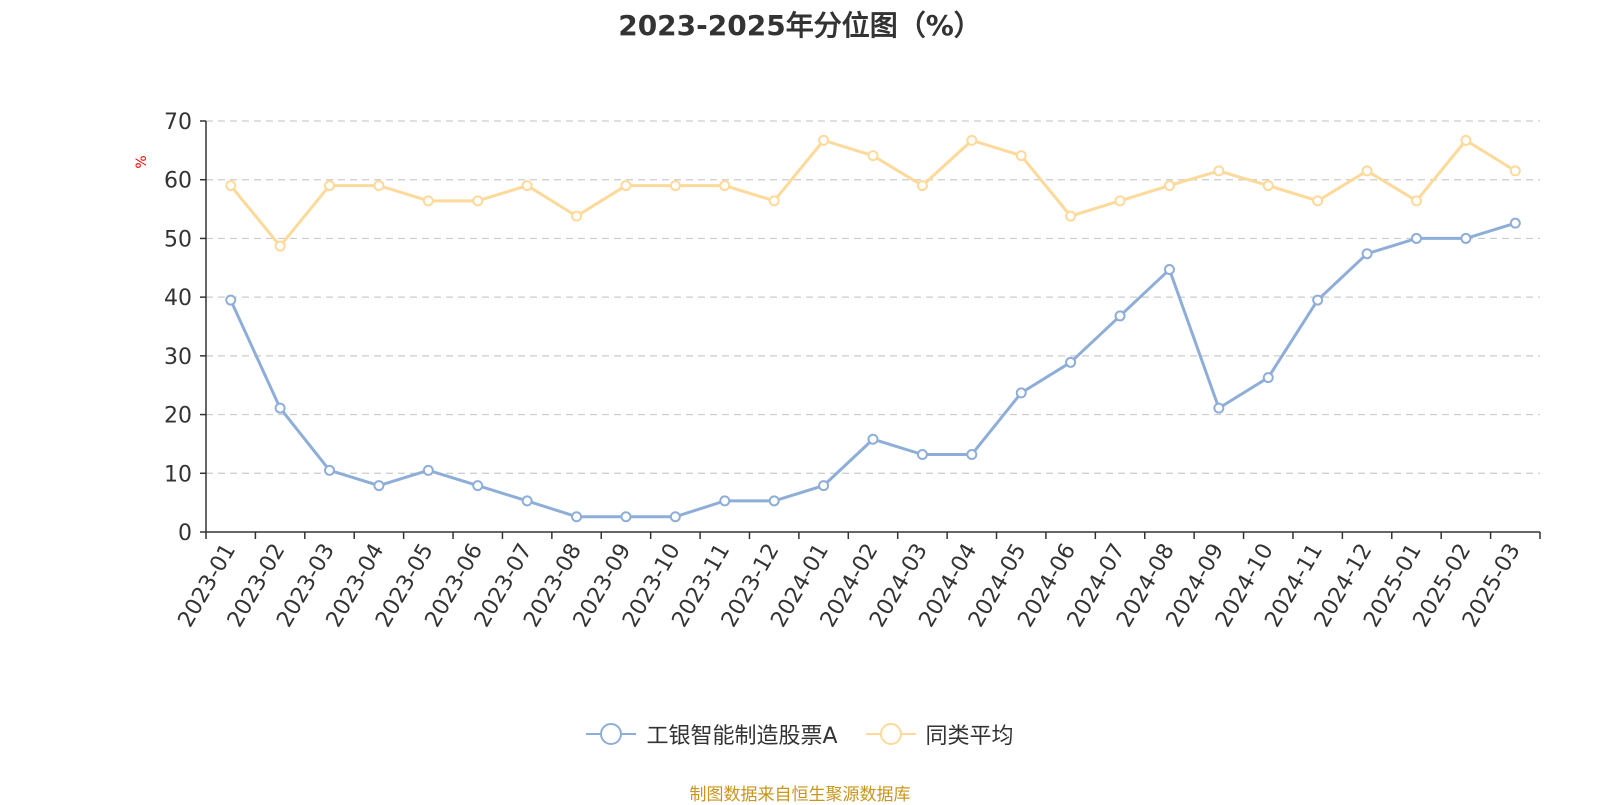 The image size is (1600, 805). I want to click on legend-item-fund: 工银智能制造股票A, so click(712, 734).